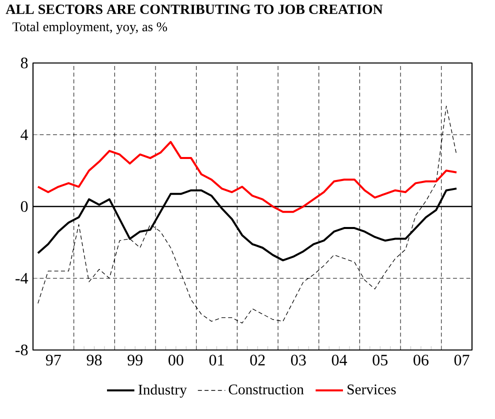  What do you see at coordinates (24, 63) in the screenshot?
I see `y-tick-label: 8` at bounding box center [24, 63].